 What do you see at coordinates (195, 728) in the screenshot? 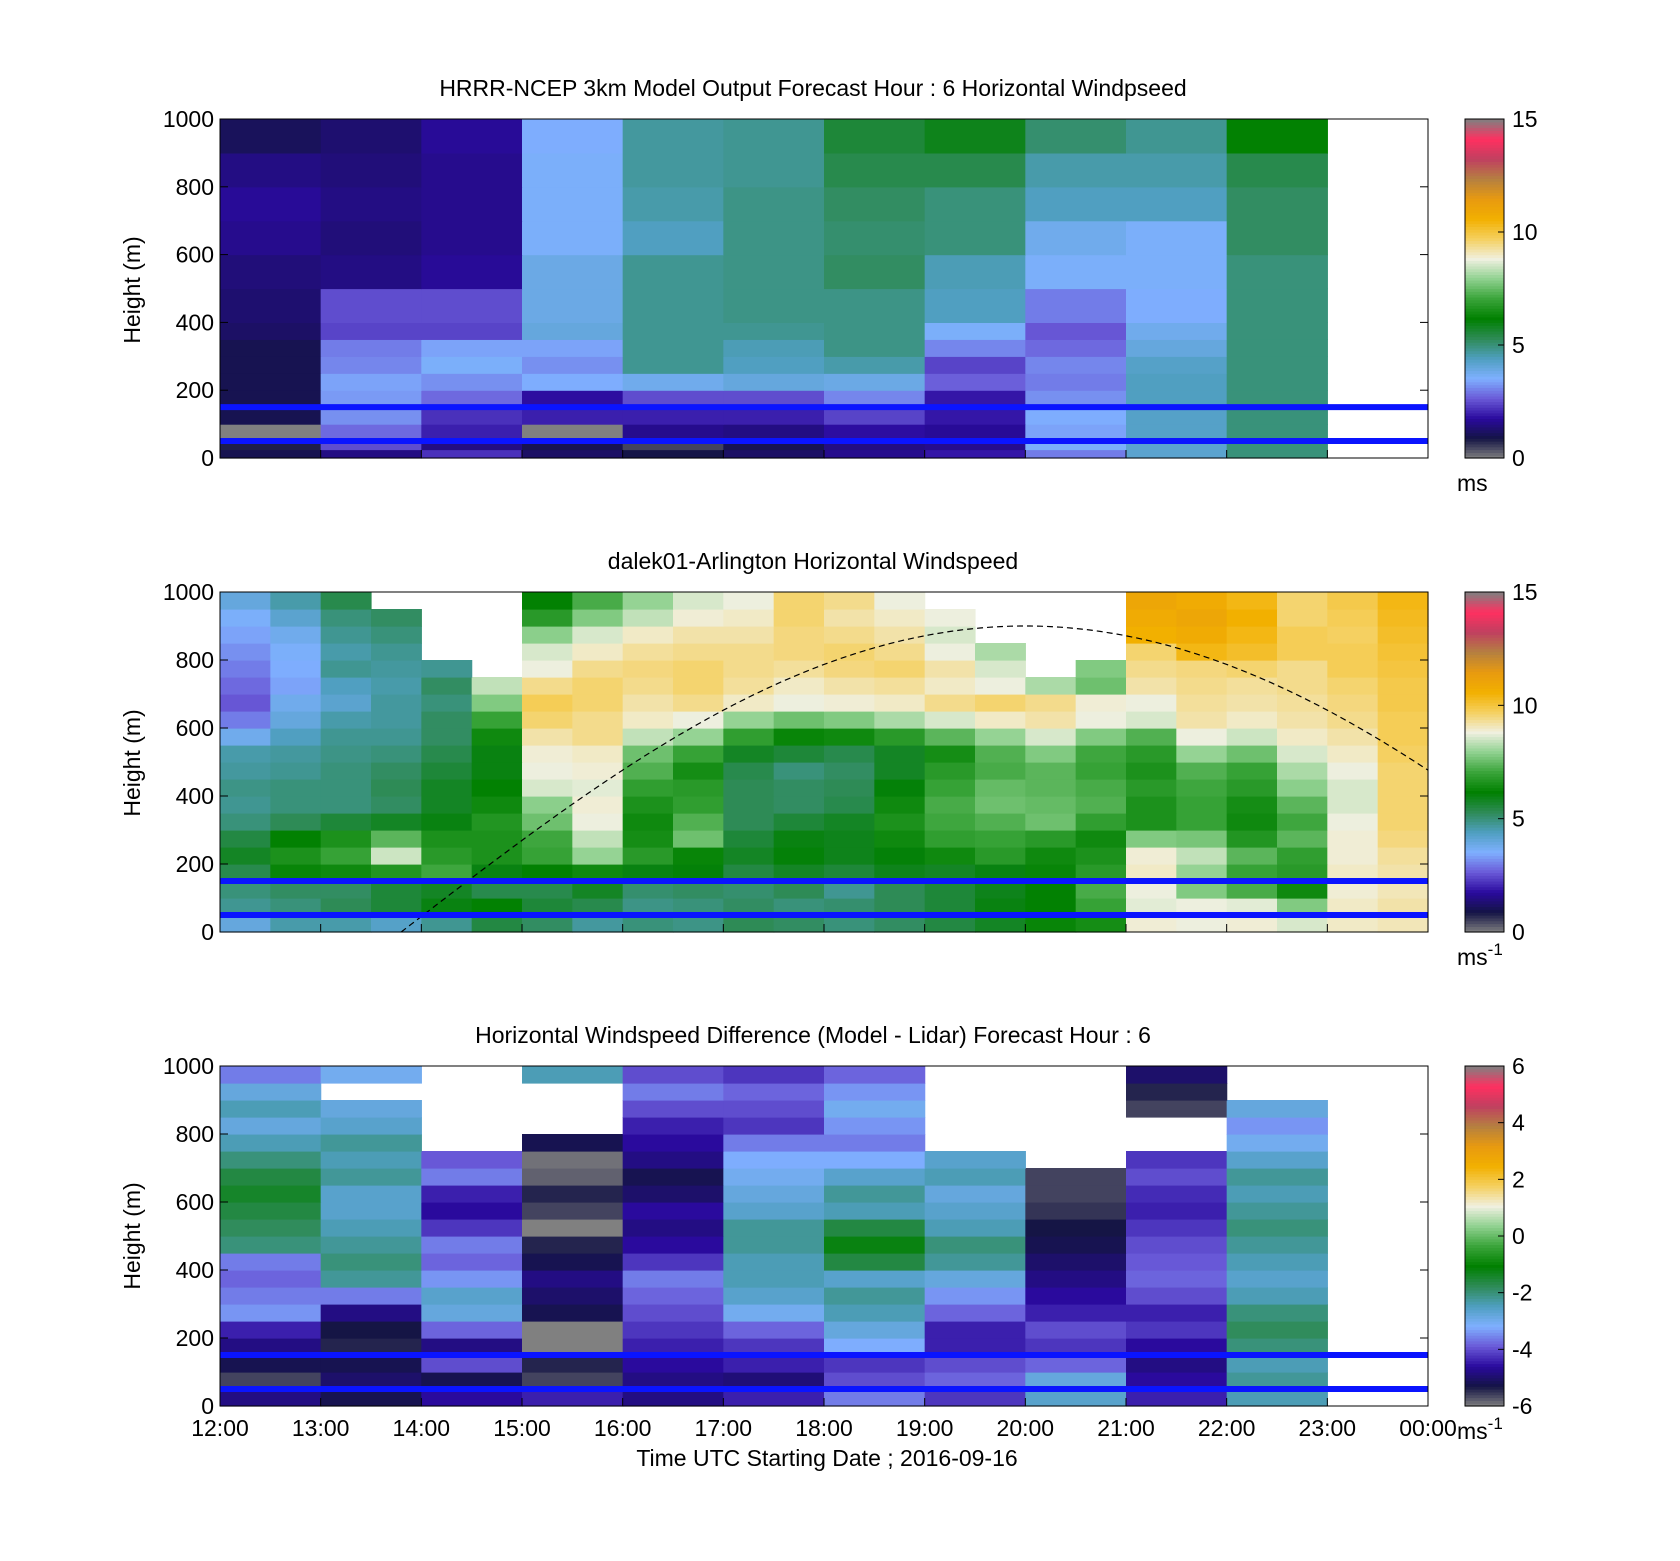
I see `y-tick-label: 600` at bounding box center [195, 728].